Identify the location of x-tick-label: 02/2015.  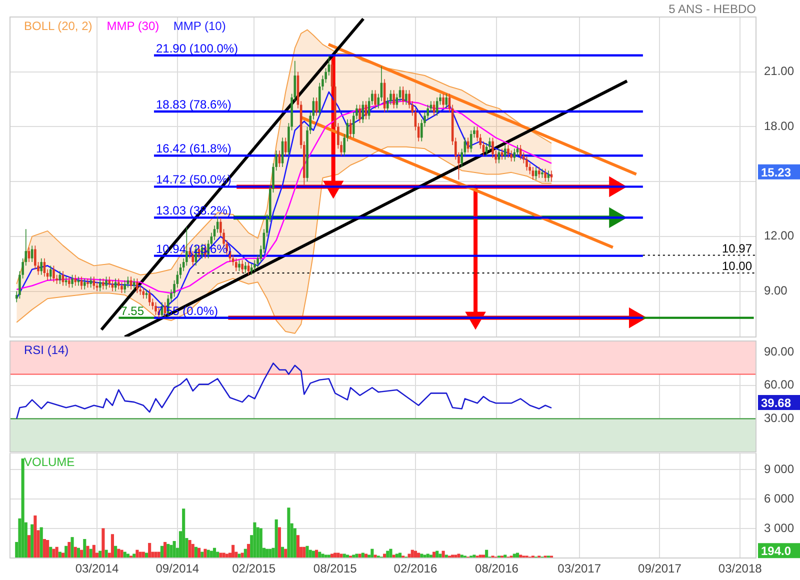
(254, 569).